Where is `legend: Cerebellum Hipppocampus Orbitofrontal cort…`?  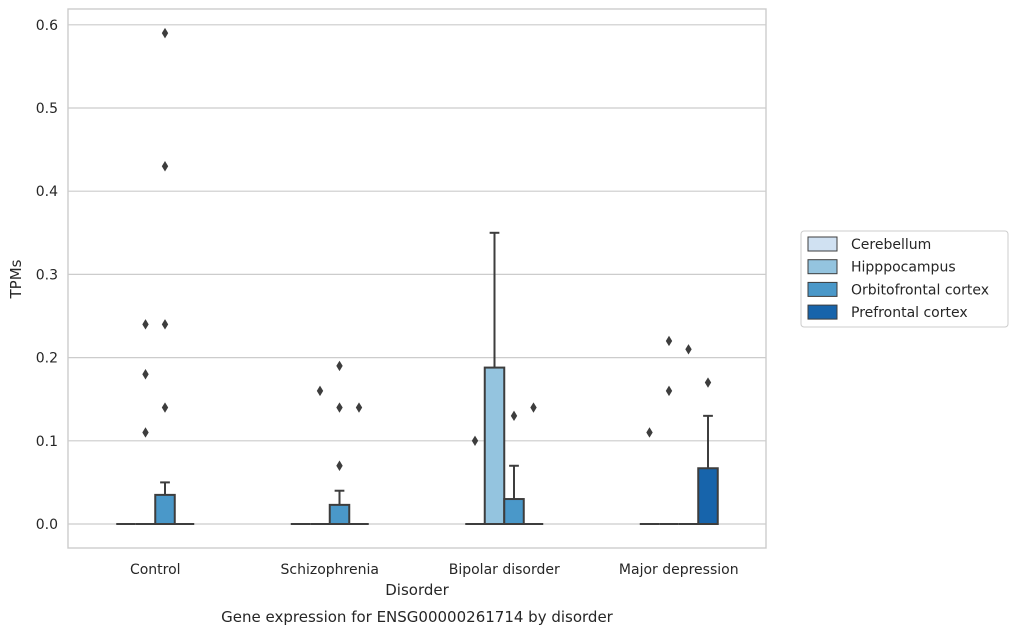 legend: Cerebellum Hipppocampus Orbitofrontal cort… is located at coordinates (904, 279).